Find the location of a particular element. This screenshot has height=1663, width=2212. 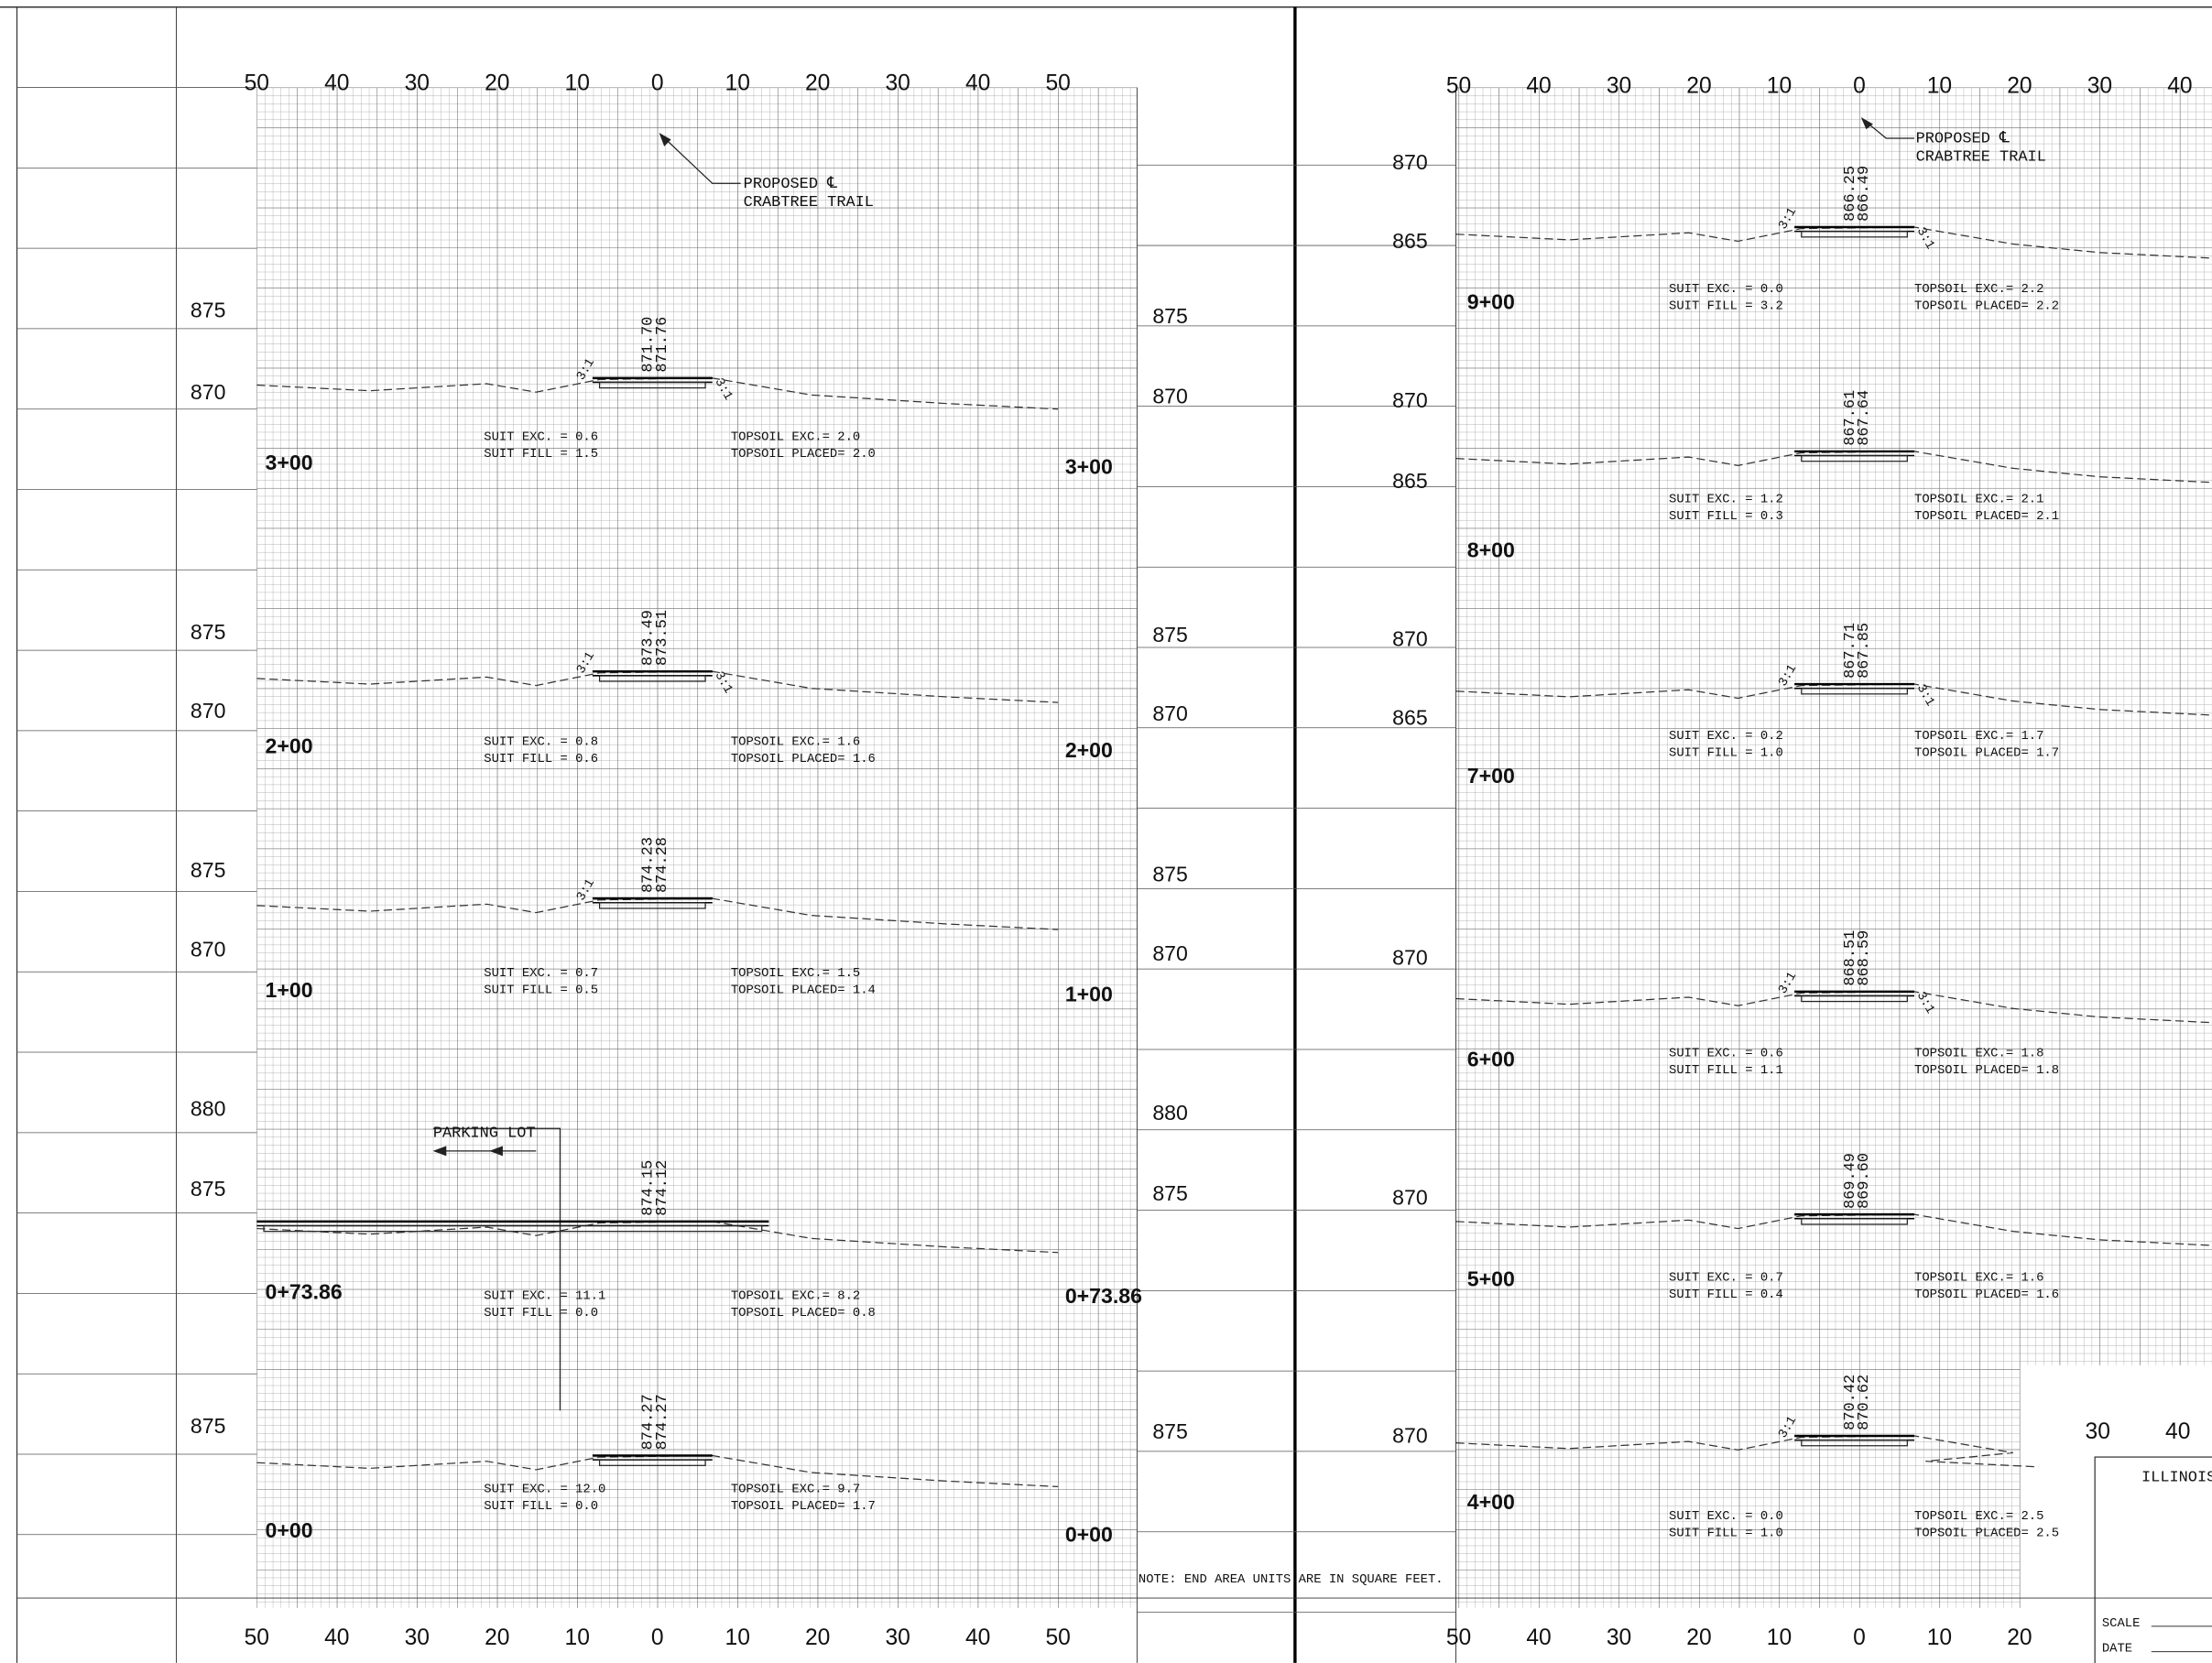

suit-quantity: SUIT FILL = 1.1 is located at coordinates (1726, 1071).